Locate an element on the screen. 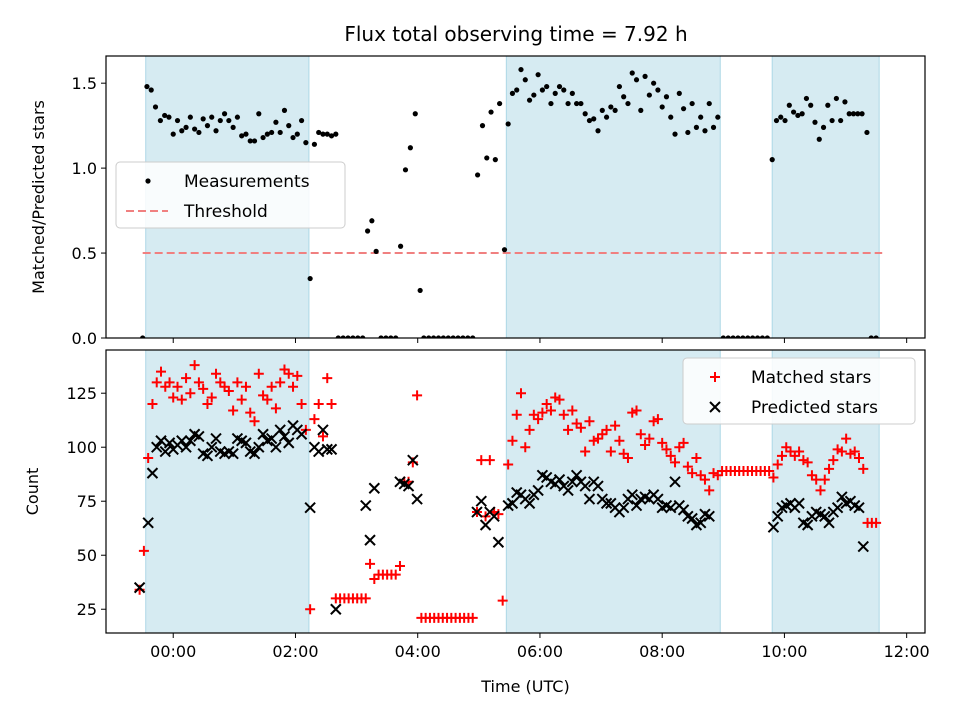  bottom-xtick-label: 04:00 is located at coordinates (418, 651).